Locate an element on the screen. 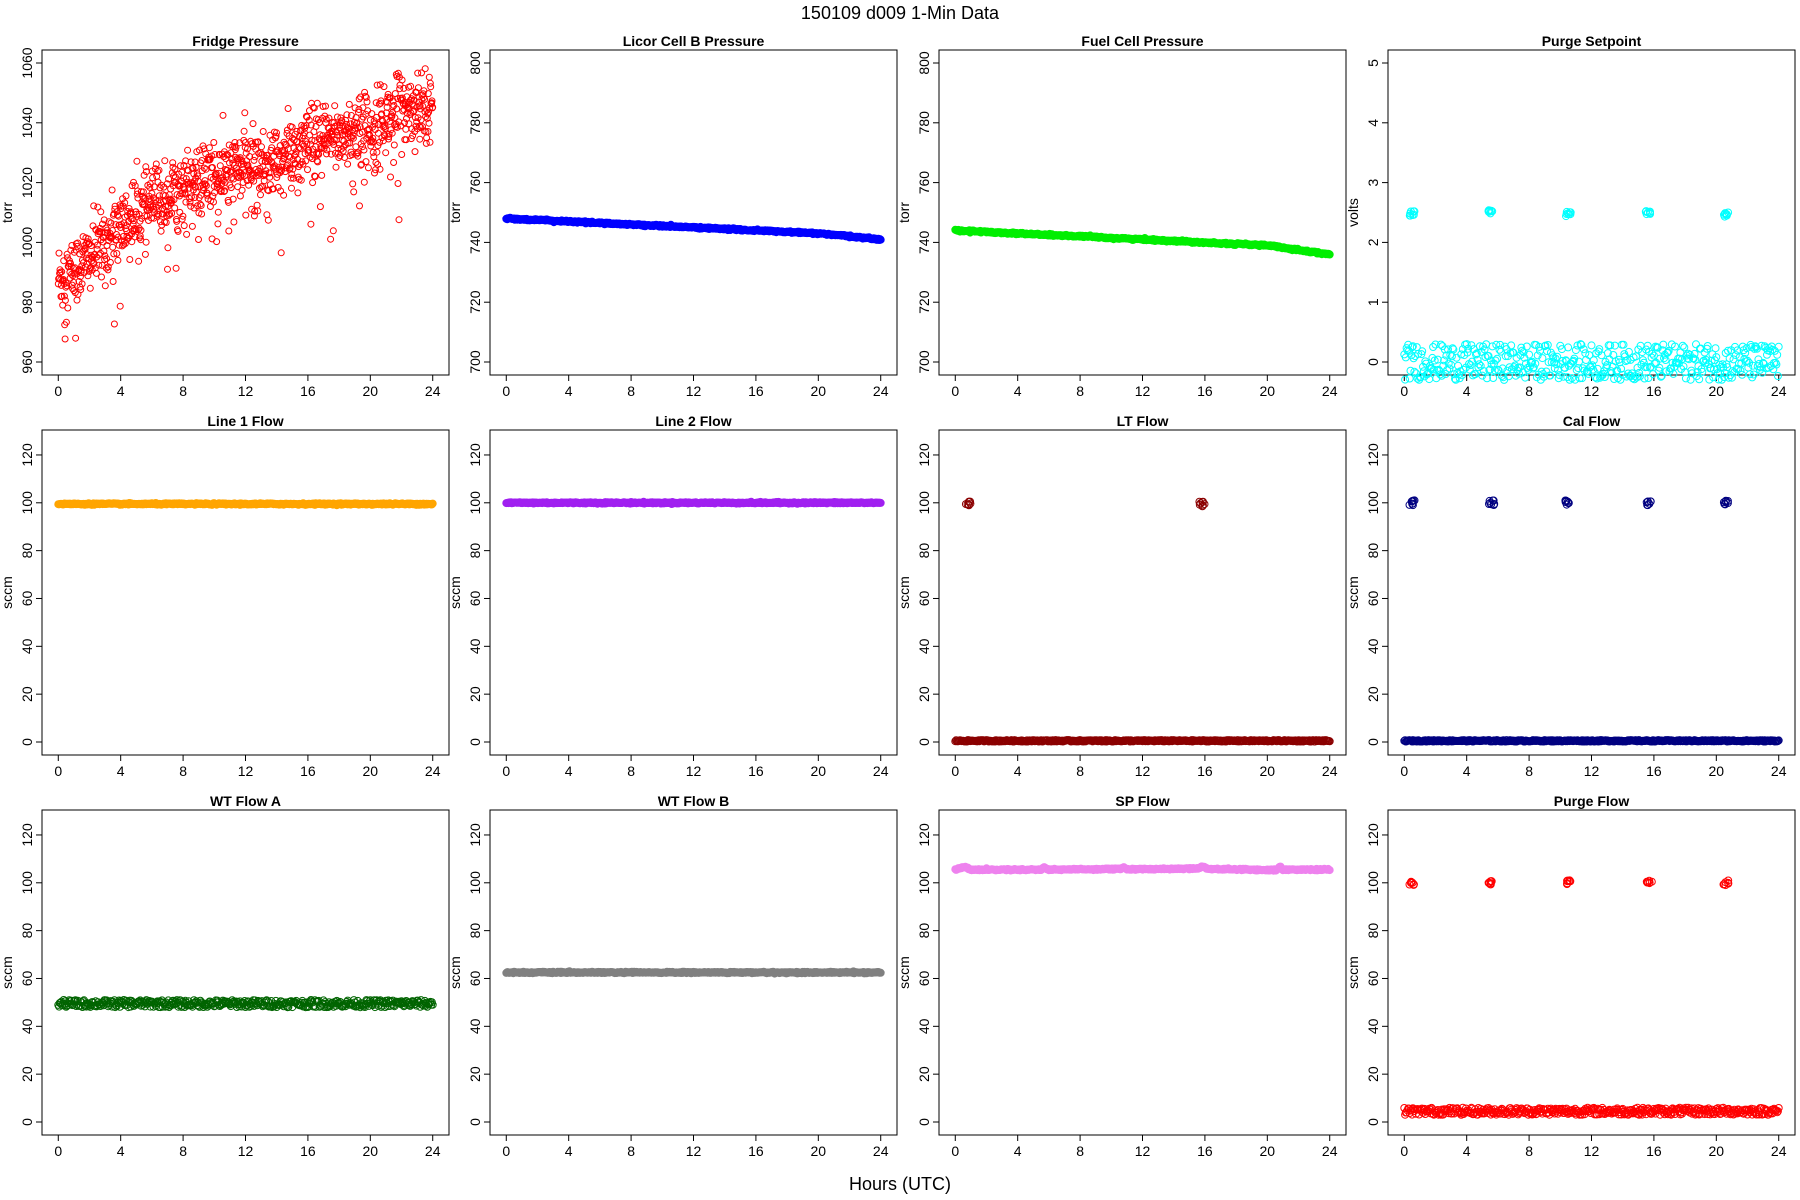 The height and width of the screenshot is (1200, 1800). y-tick-label: 740 is located at coordinates (924, 243).